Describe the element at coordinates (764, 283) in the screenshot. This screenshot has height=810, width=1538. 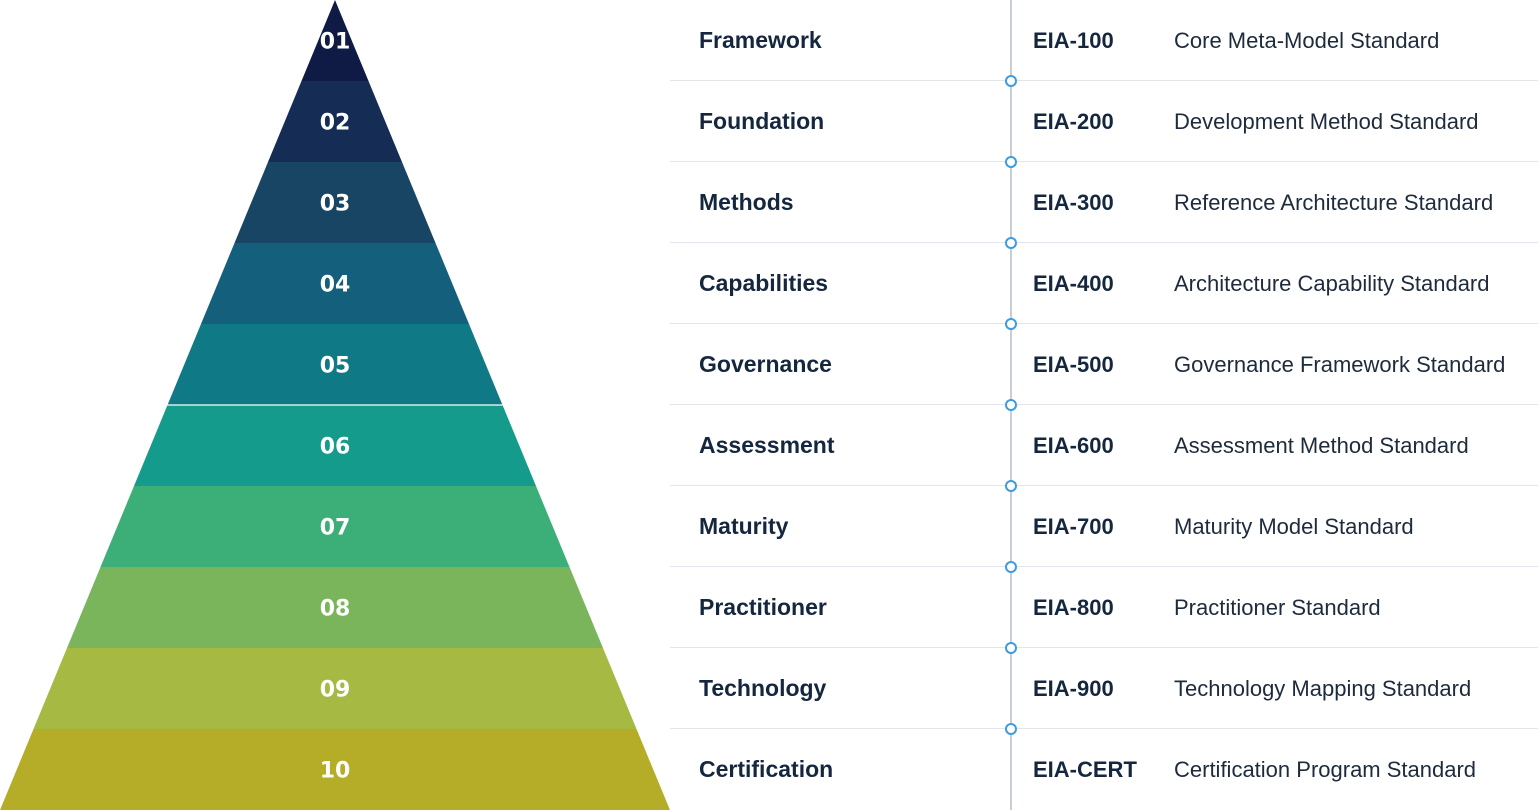
I see `level-category: Capabilities` at that location.